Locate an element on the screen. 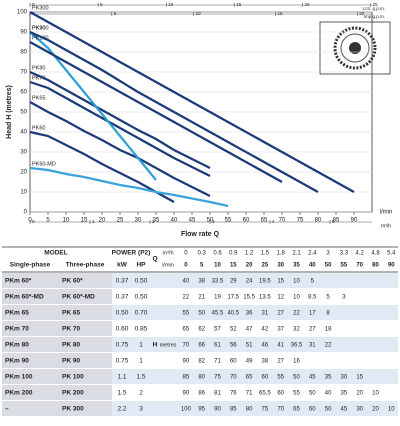  power-kw: 0.37 is located at coordinates (122, 297).